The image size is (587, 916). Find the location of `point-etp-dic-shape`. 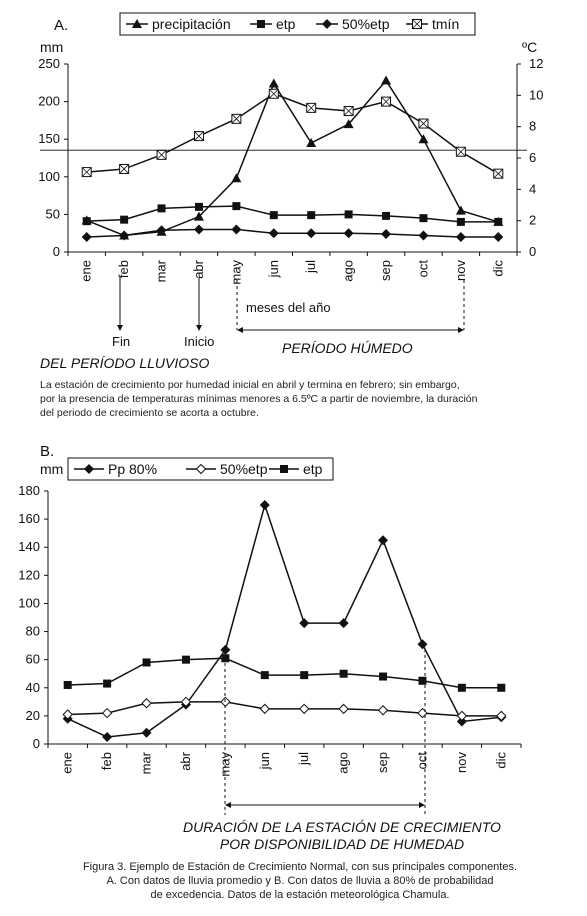

point-etp-dic-shape is located at coordinates (498, 221).